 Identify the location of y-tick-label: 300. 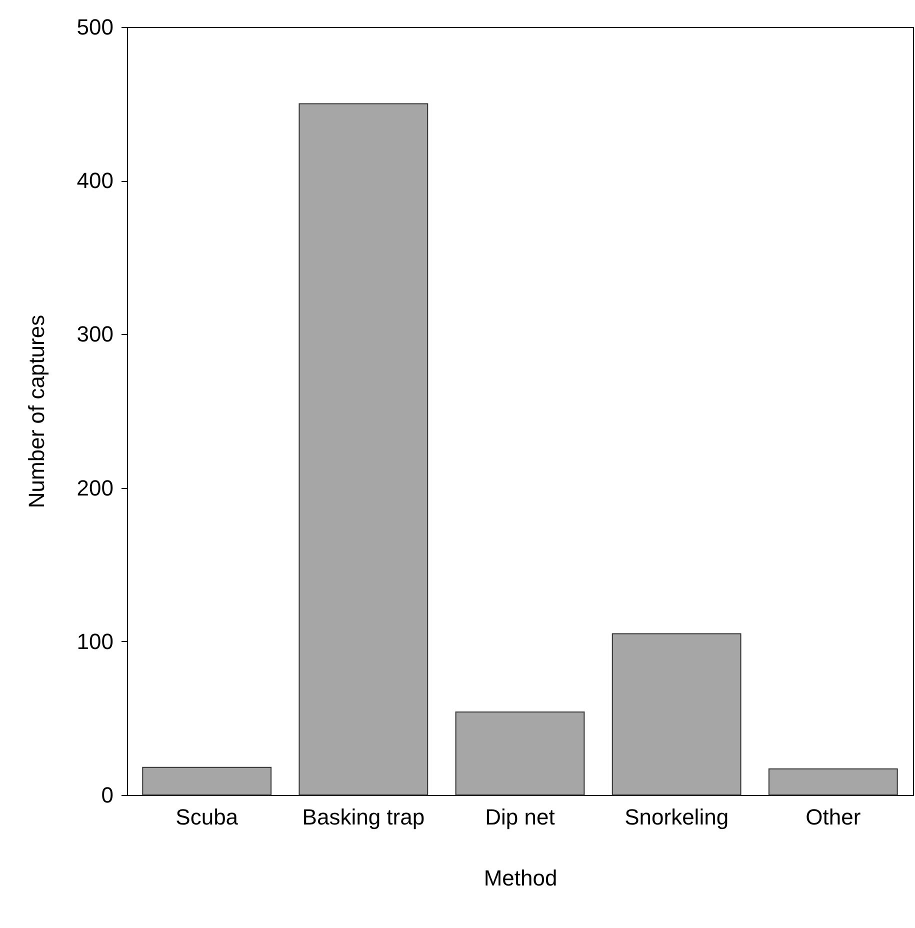
(95, 334).